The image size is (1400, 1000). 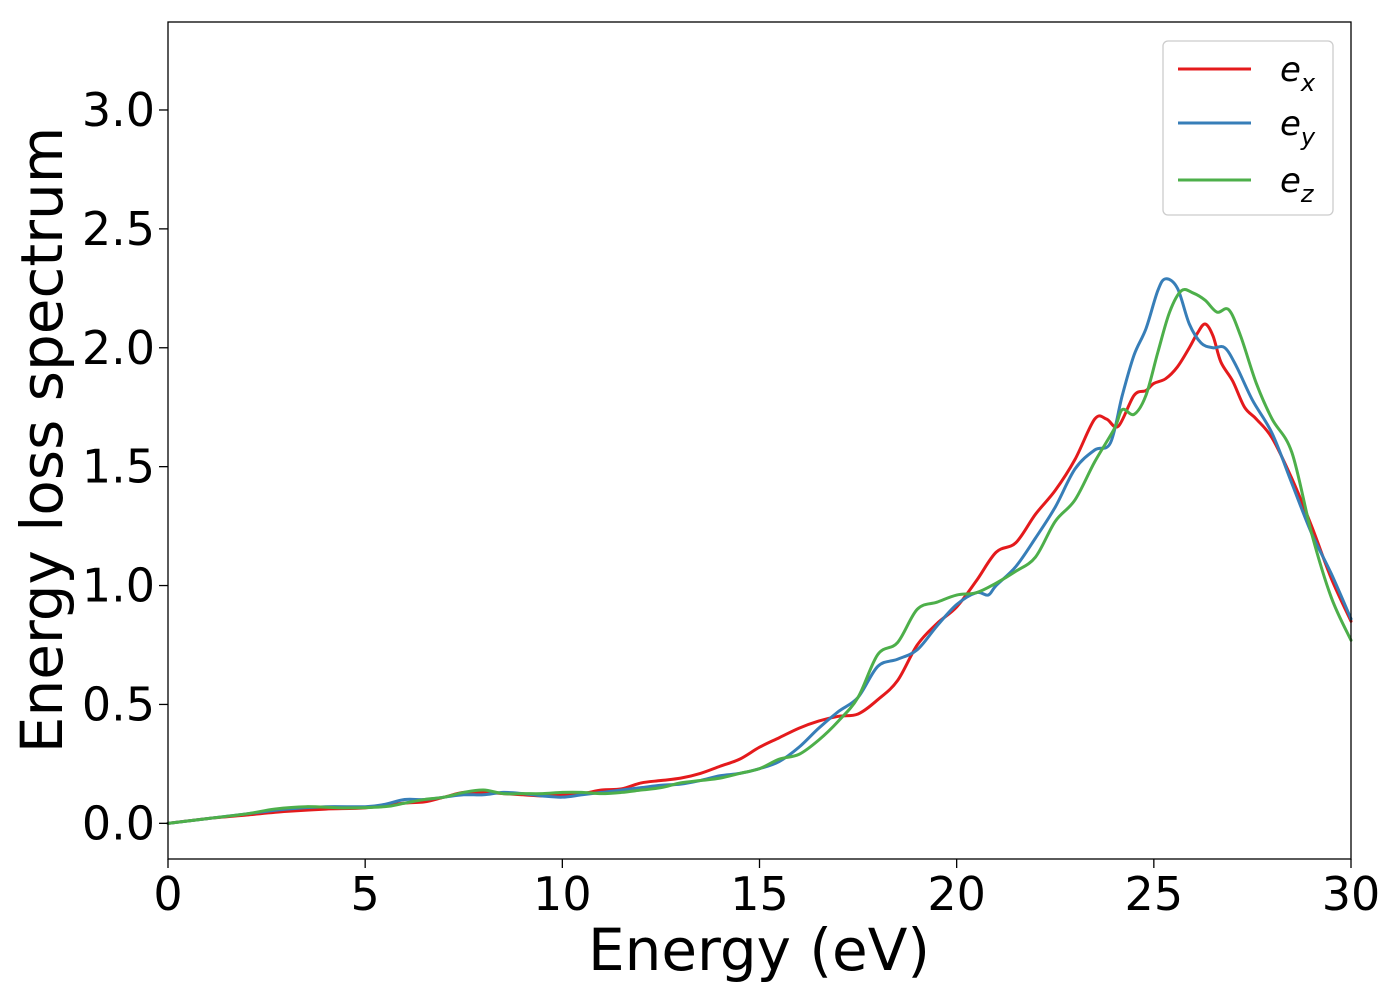 I want to click on y-tick-label: 0.0, so click(x=118, y=823).